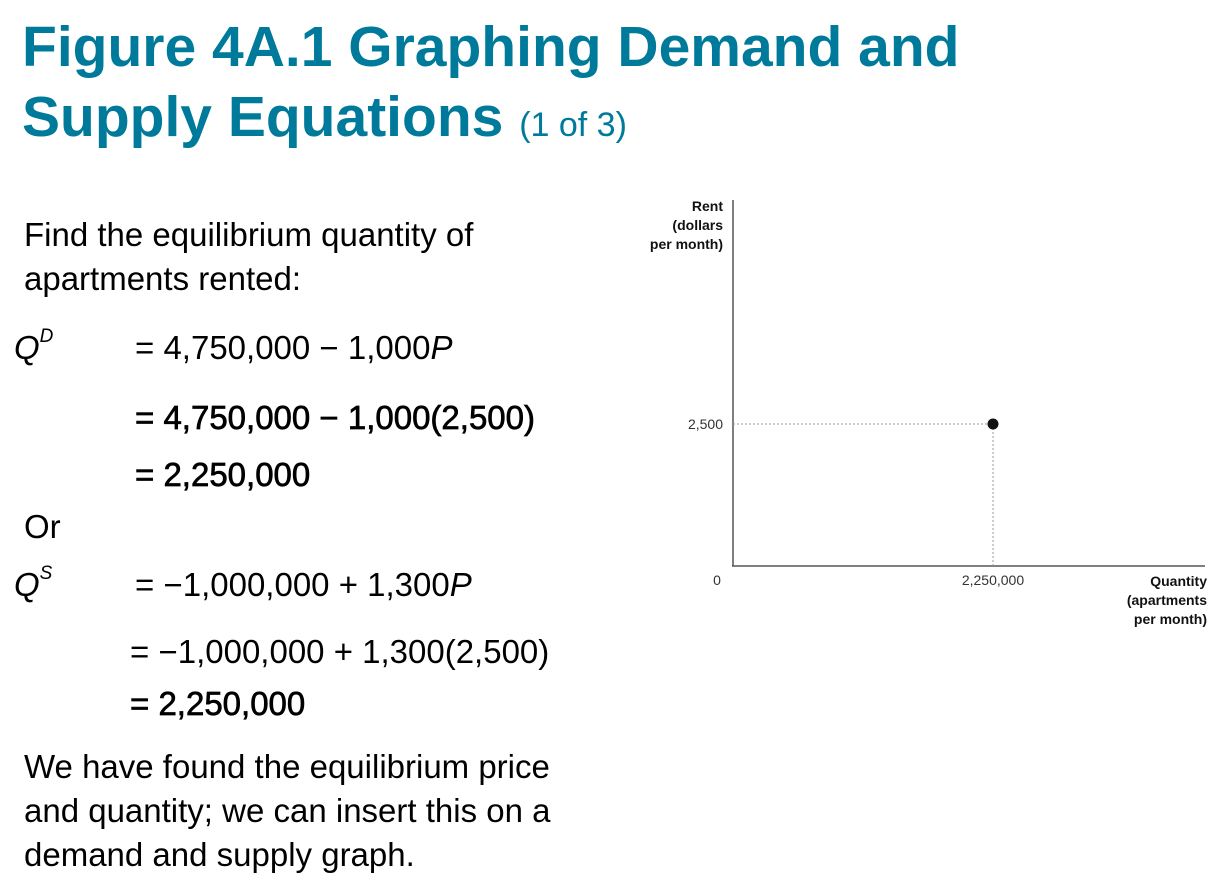 This screenshot has height=884, width=1230. I want to click on x-axis-label-line-3: per month), so click(1170, 619).